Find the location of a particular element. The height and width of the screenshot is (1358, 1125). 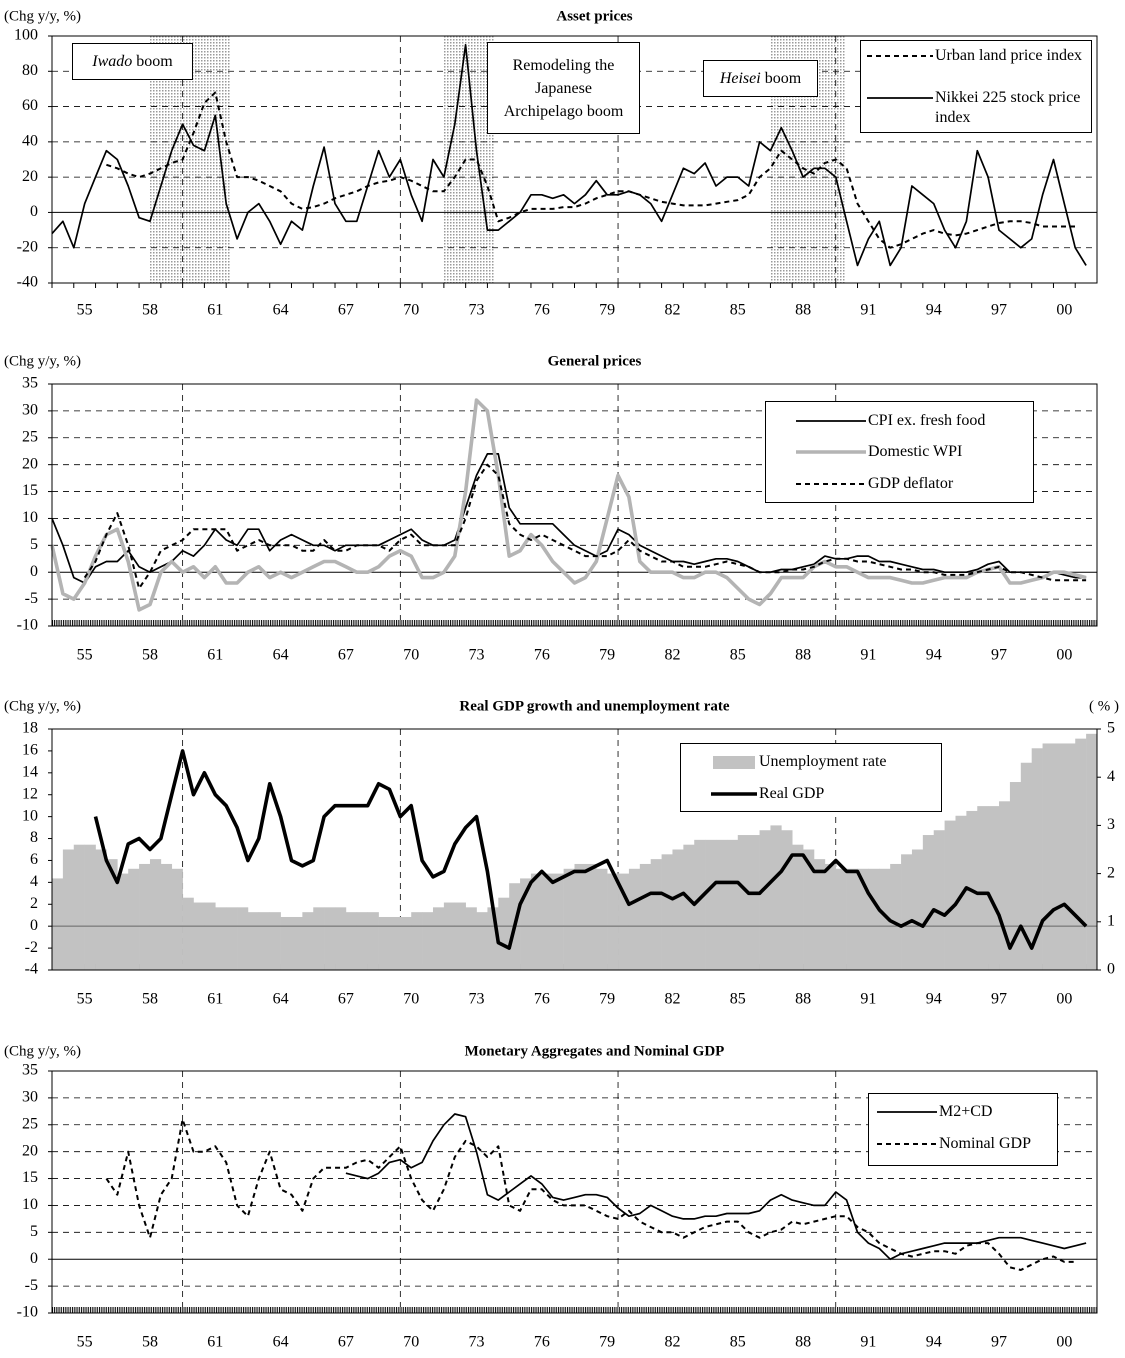

legend-label: Nominal GDP is located at coordinates (985, 1143).